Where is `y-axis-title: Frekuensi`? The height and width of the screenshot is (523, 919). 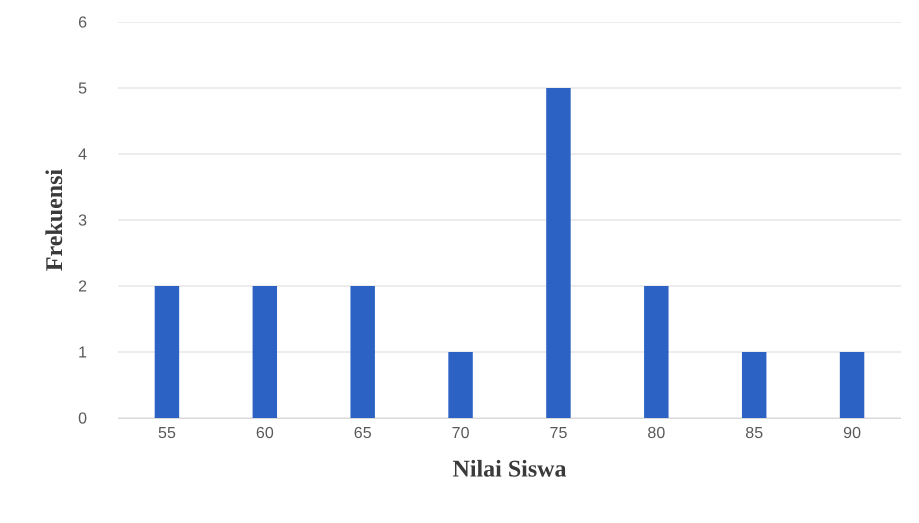
y-axis-title: Frekuensi is located at coordinates (55, 220).